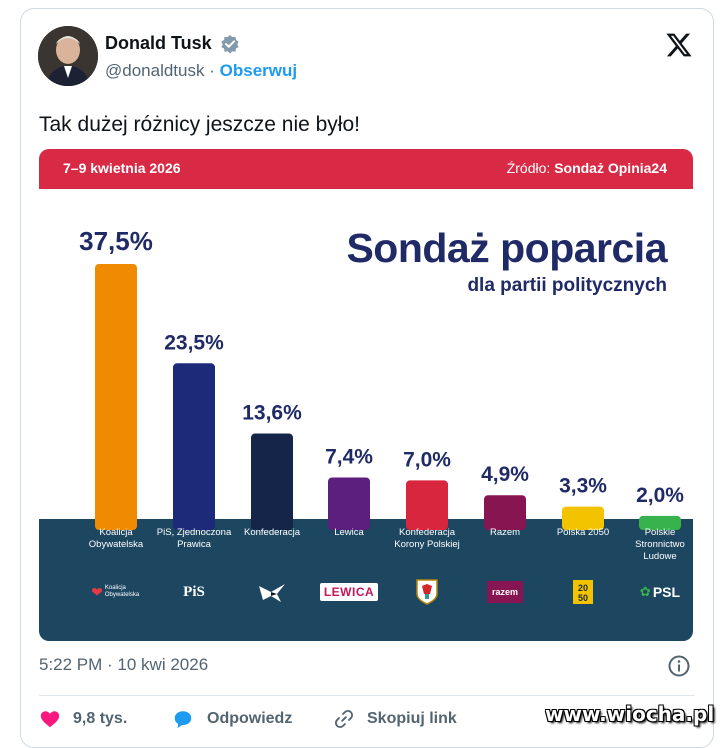  Describe the element at coordinates (349, 532) in the screenshot. I see `category-label-4: Lewica` at that location.